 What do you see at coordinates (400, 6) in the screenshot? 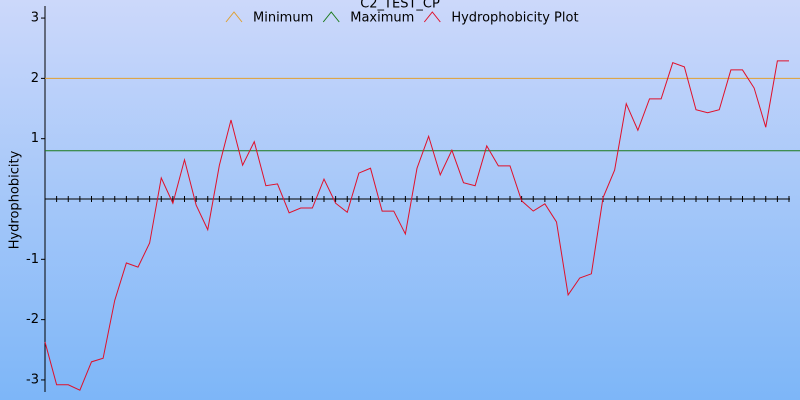
I see `chart-title: C2_TEST_CP` at bounding box center [400, 6].